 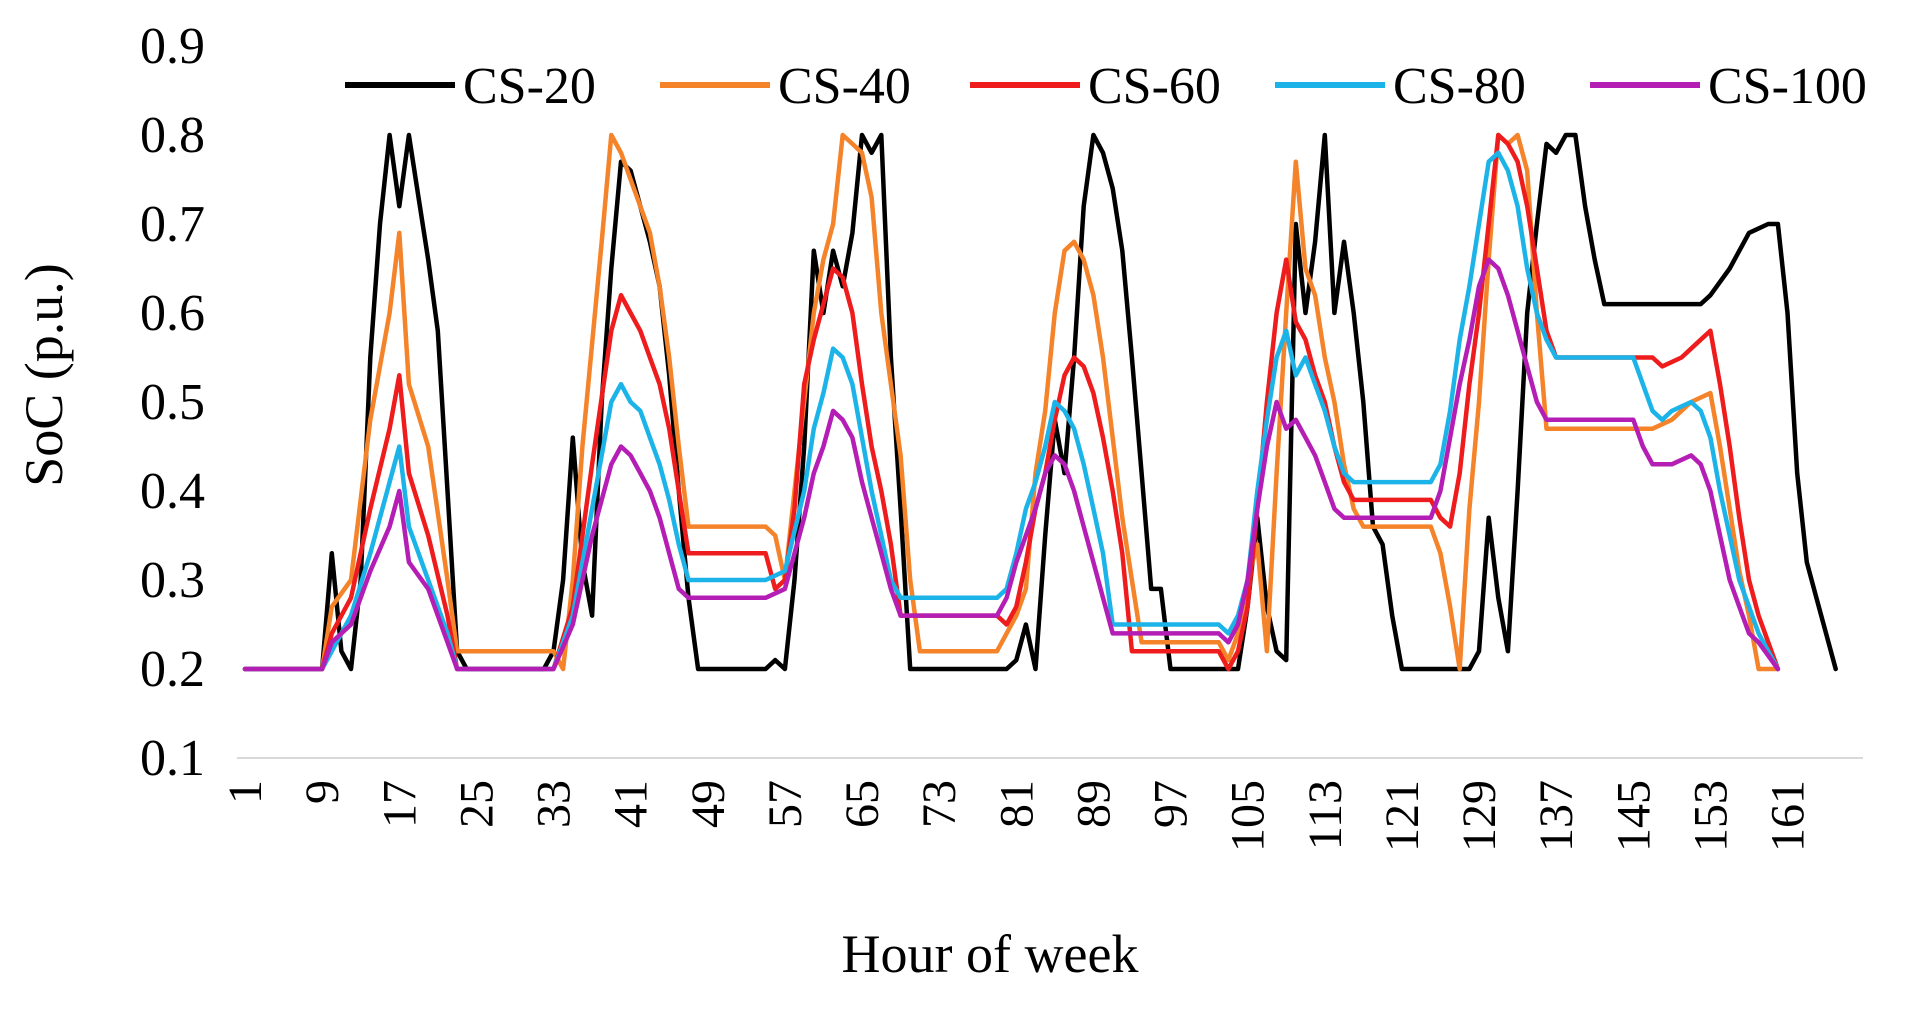 I want to click on legend-label-cs-20: CS-20, so click(x=529, y=86).